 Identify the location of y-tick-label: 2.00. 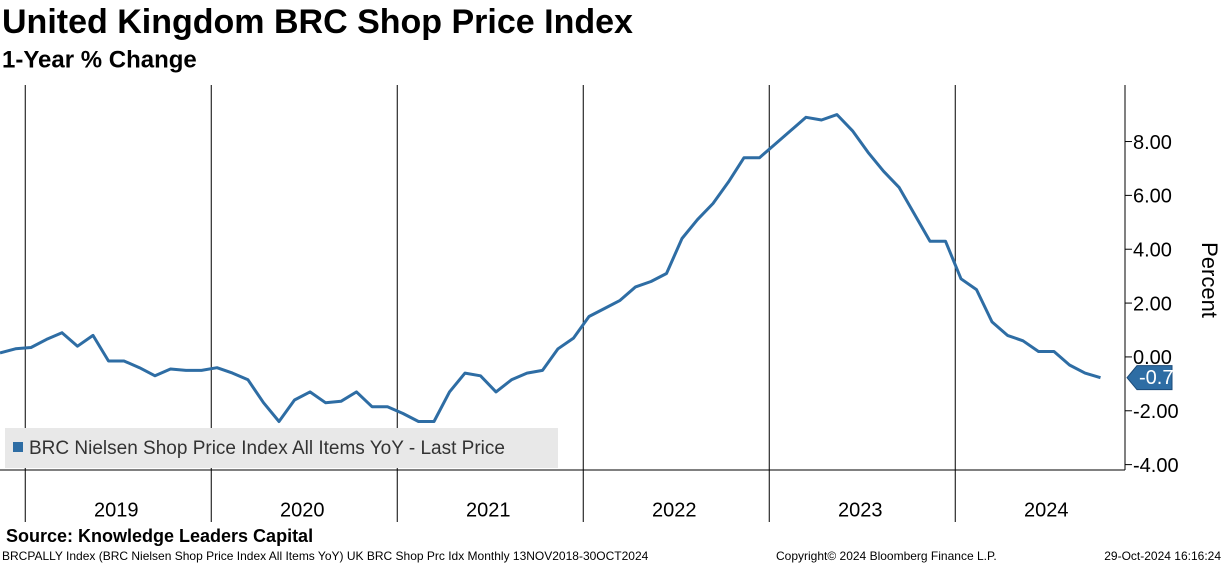
(1152, 304).